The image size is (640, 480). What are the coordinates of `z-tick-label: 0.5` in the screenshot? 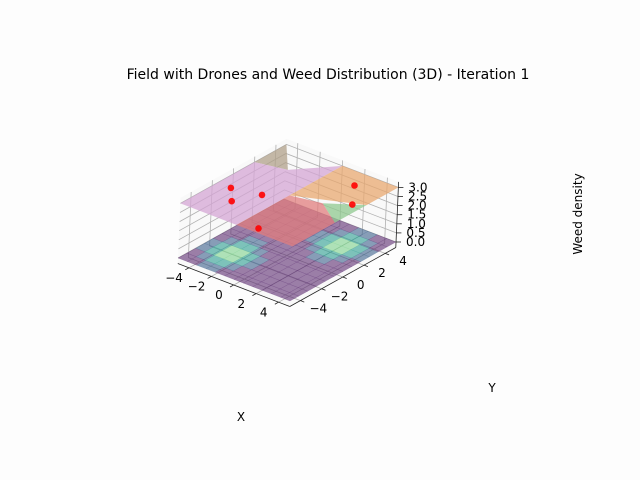 It's located at (415, 233).